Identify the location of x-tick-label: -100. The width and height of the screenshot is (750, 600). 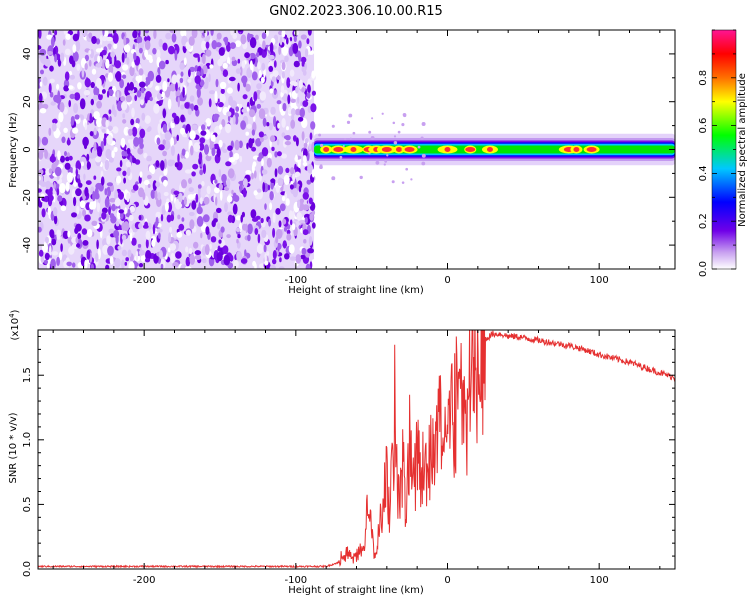
(295, 580).